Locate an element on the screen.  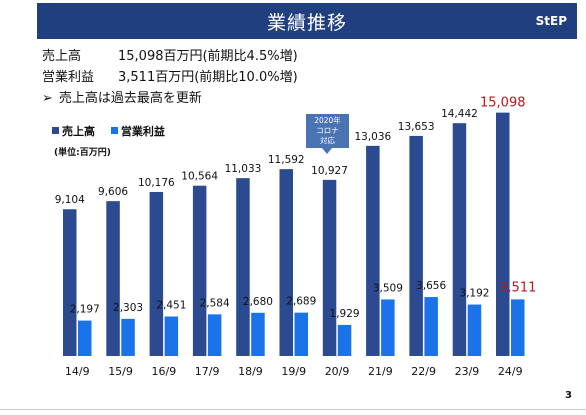
legend-swatch-sales is located at coordinates (55, 130).